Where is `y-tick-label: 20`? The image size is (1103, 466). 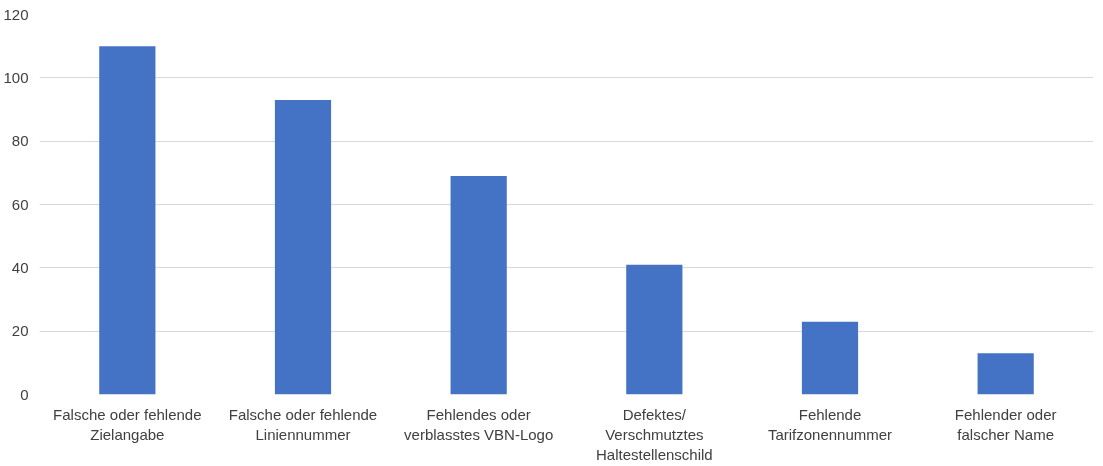 y-tick-label: 20 is located at coordinates (20, 331).